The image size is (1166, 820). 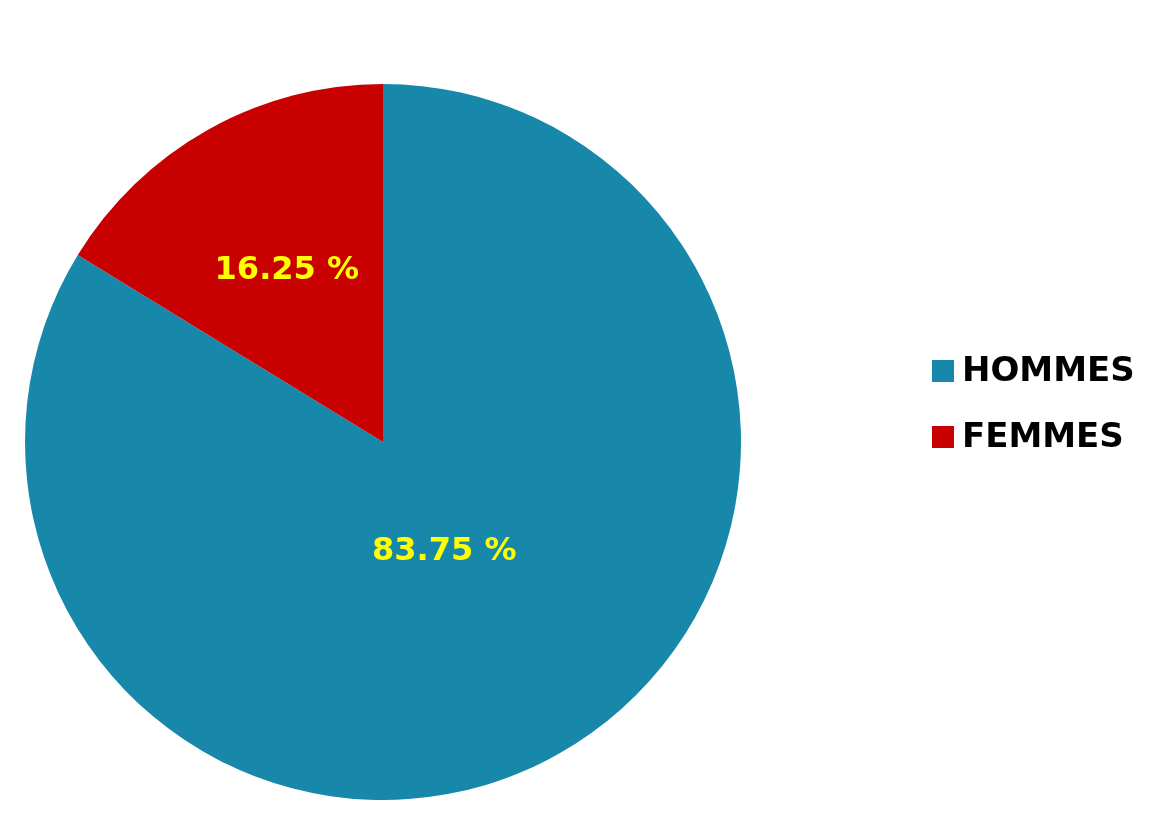 I want to click on data-label: 83.75 %, so click(x=444, y=549).